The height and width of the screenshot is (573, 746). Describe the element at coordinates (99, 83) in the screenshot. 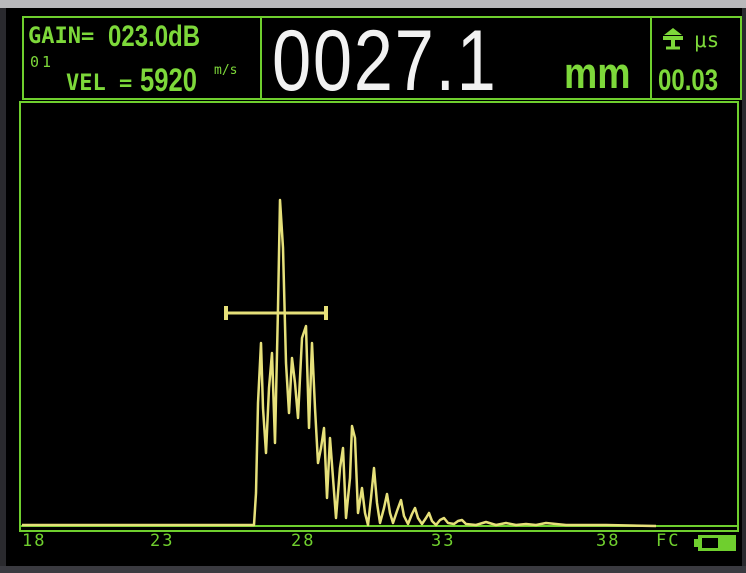

I see `velocity-label: VEL =` at that location.